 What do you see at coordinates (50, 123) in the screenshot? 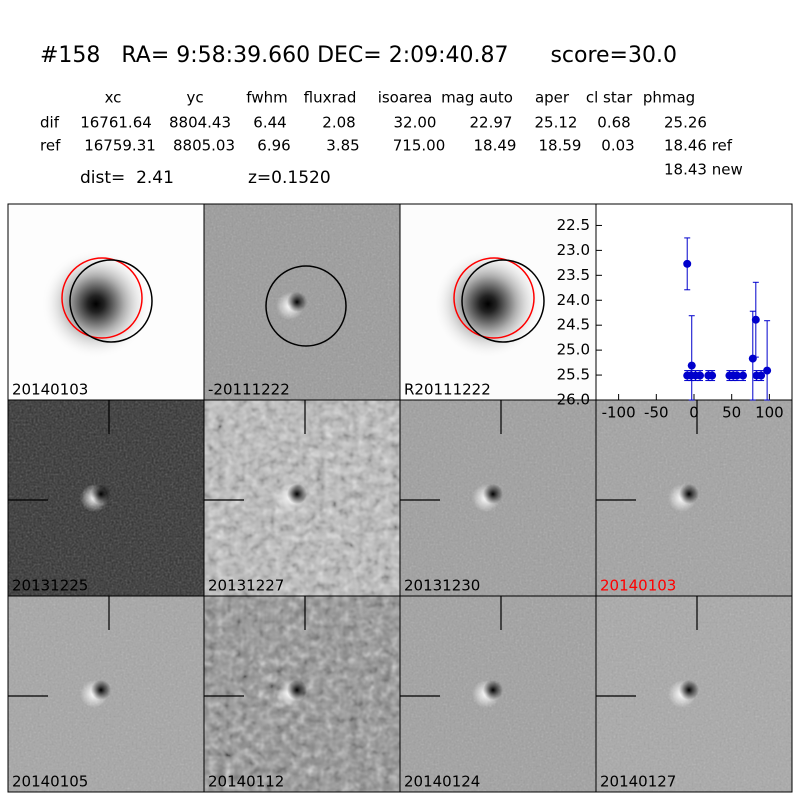
I see `row-name: dif` at bounding box center [50, 123].